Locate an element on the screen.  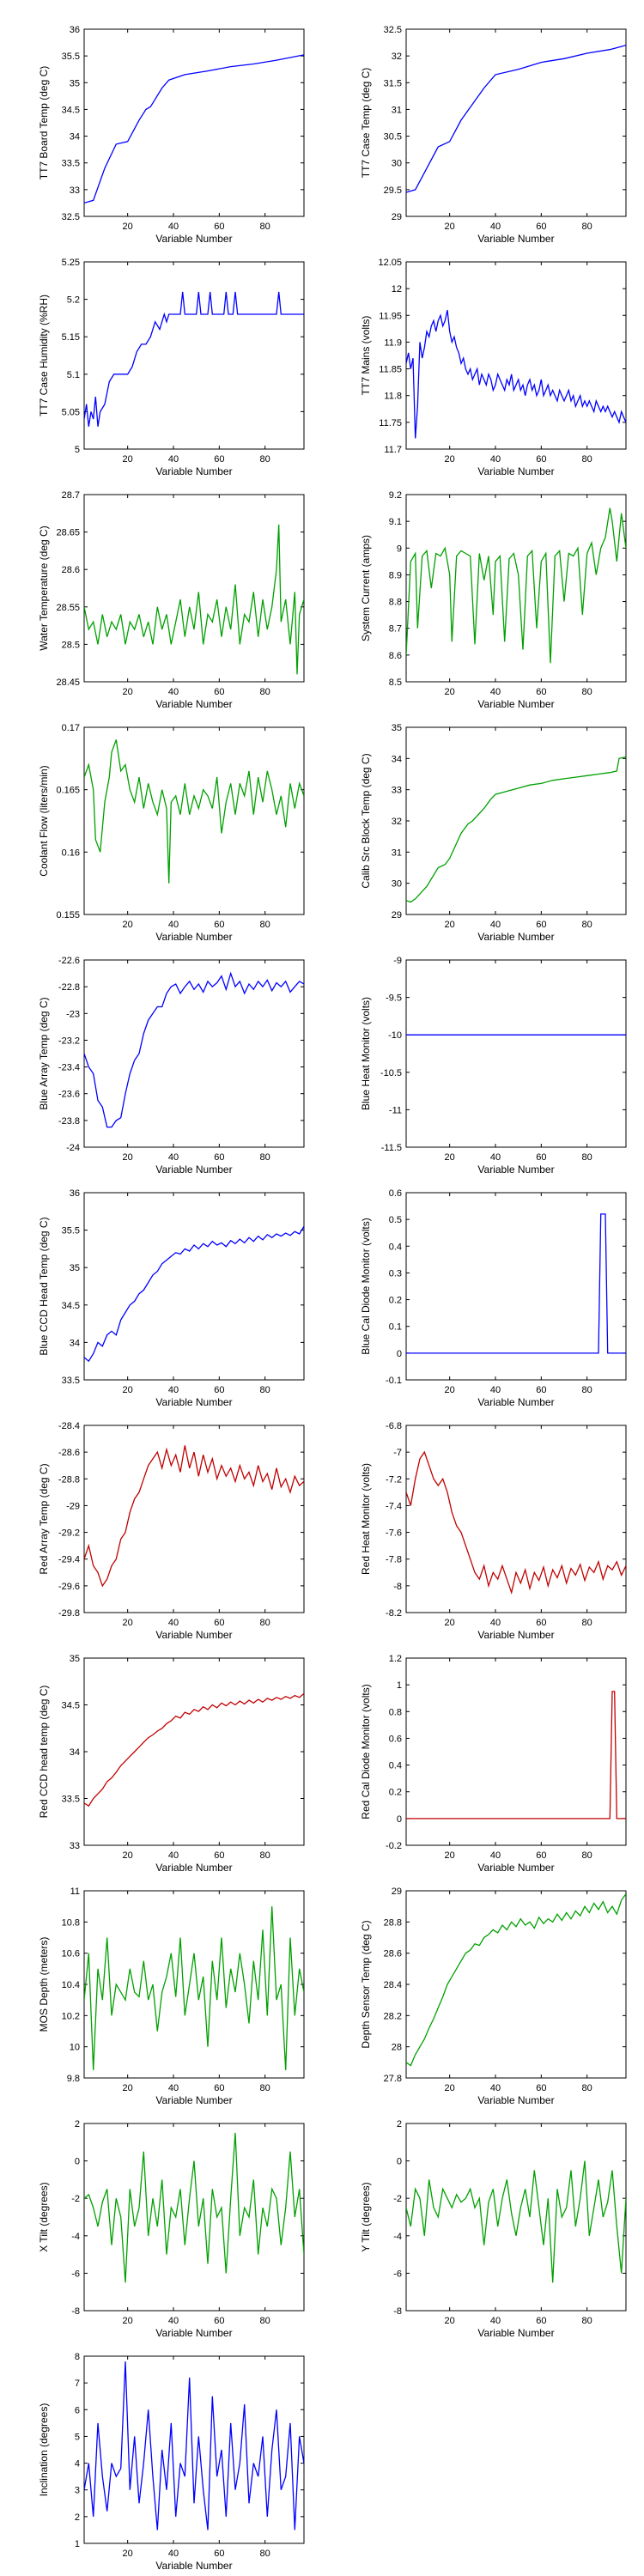
y-tick-label: -28.4 is located at coordinates (69, 1426).